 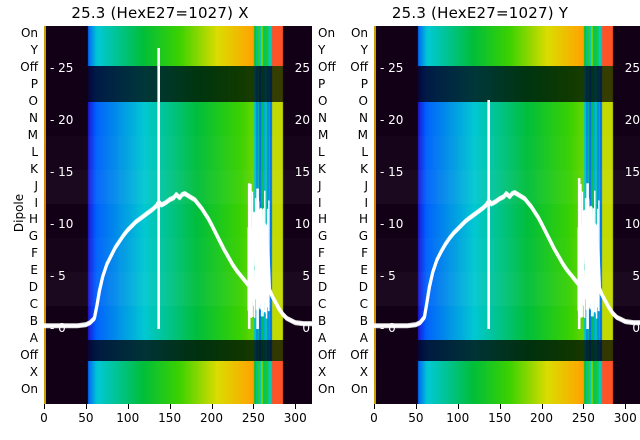 What do you see at coordinates (363, 117) in the screenshot?
I see `category-label-n: N` at bounding box center [363, 117].